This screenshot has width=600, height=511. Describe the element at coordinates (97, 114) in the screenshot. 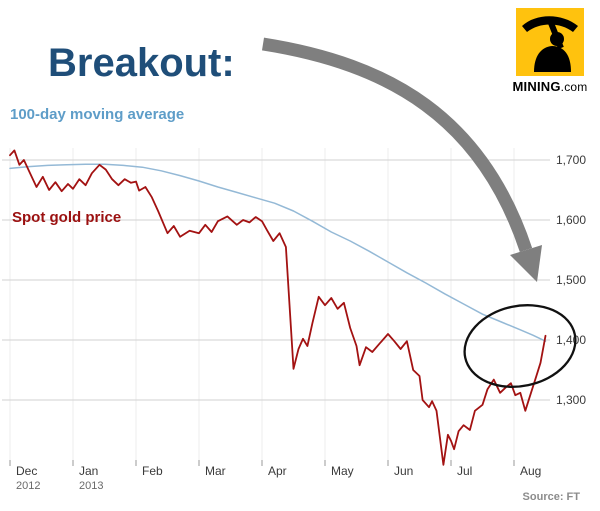

I see `ma-series-label: 100-day moving average` at that location.